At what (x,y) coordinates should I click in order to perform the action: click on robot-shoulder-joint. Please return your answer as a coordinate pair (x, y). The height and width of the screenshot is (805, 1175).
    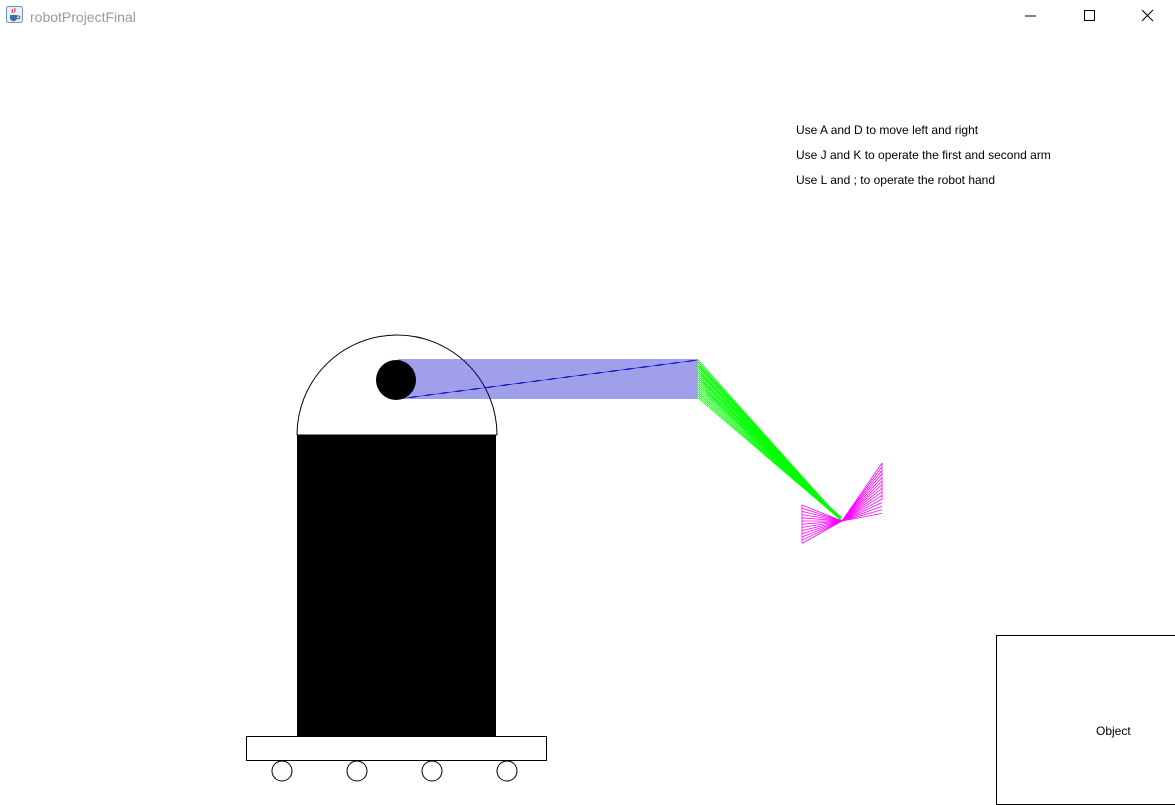
    Looking at the image, I should click on (396, 380).